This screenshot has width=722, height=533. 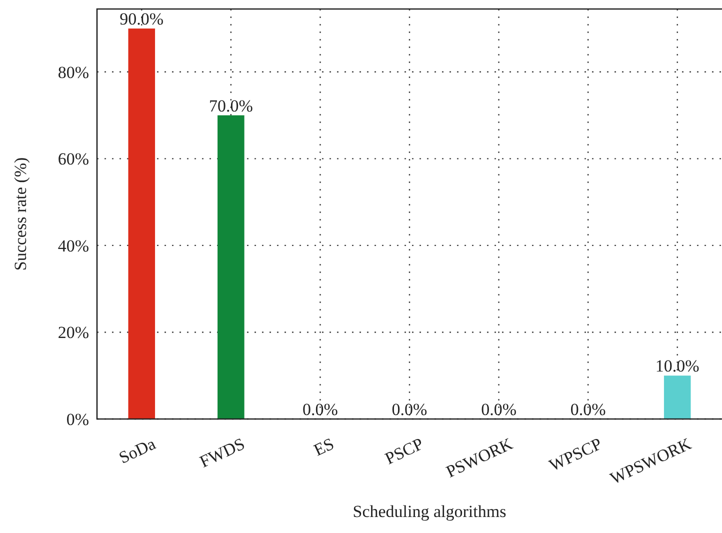 I want to click on y-tick-label: 0%, so click(x=77, y=419).